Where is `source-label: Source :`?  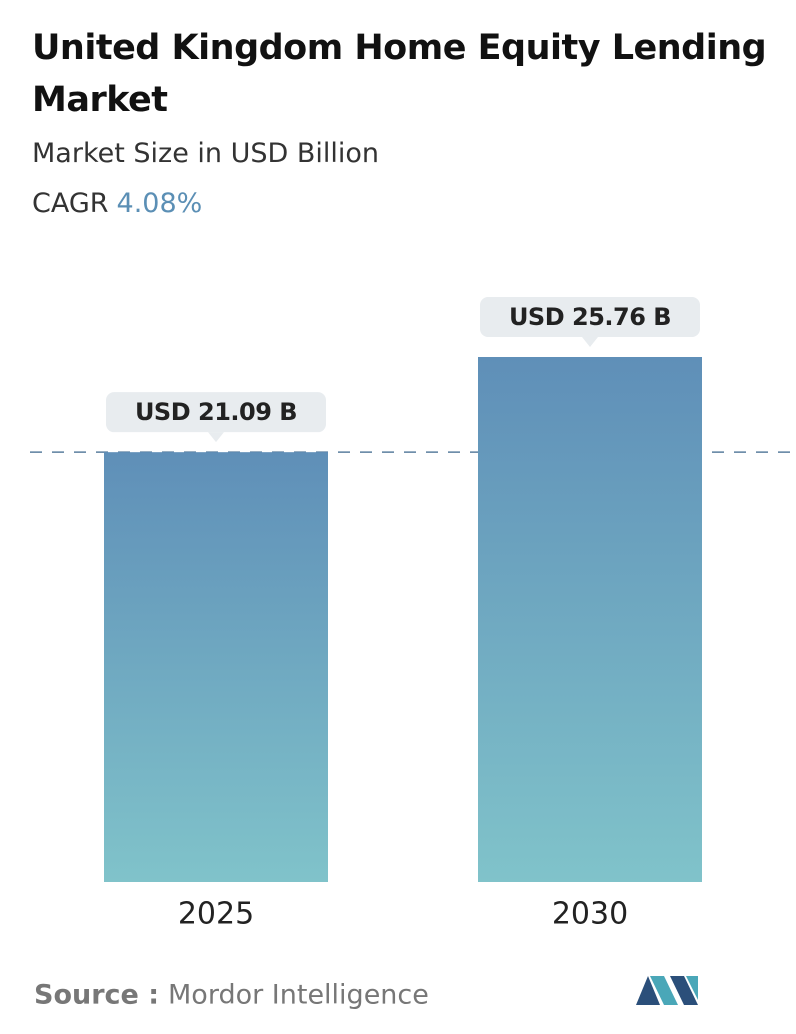 source-label: Source : is located at coordinates (96, 995).